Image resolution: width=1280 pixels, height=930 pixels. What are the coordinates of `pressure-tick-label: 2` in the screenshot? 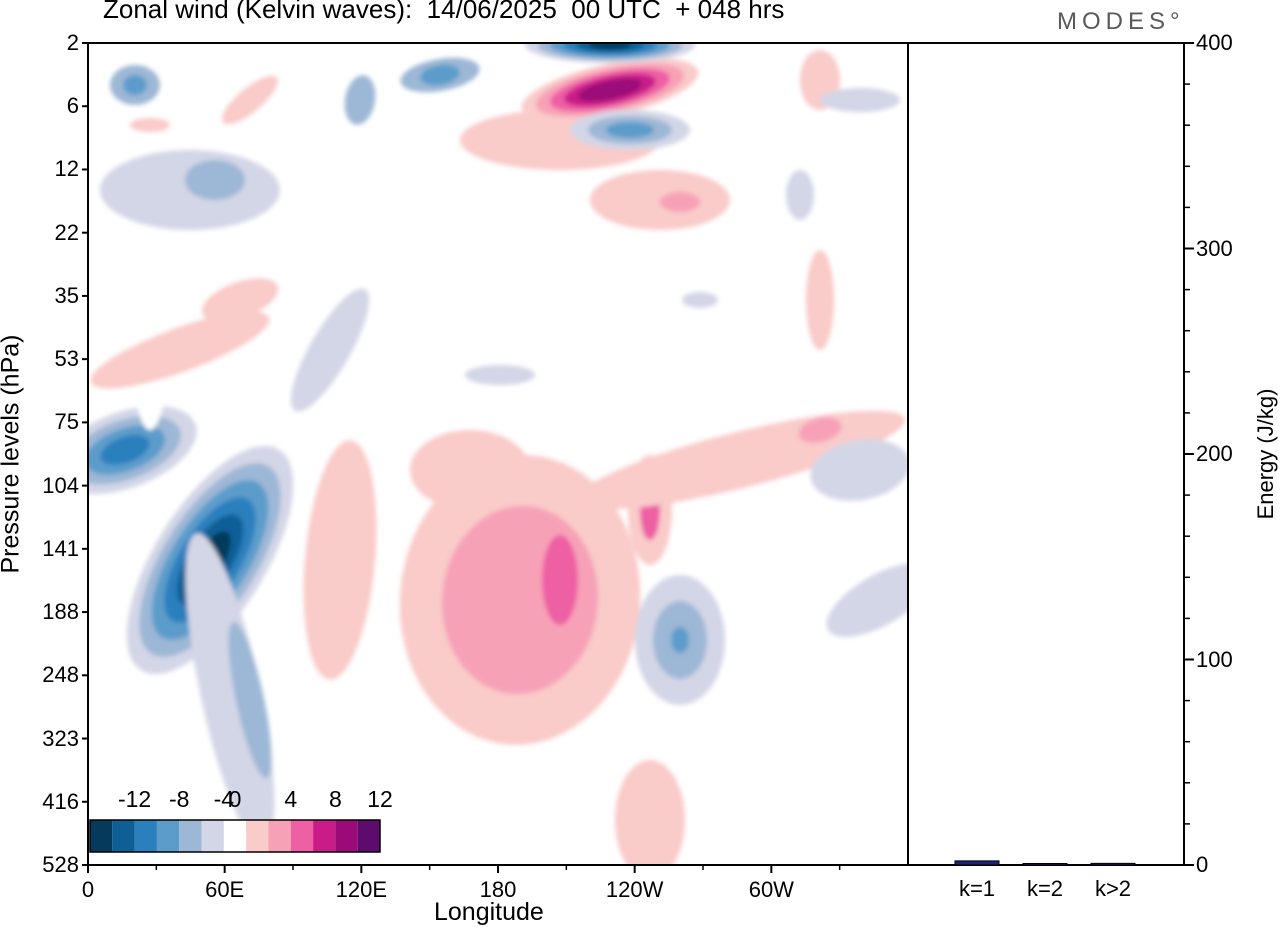 It's located at (72, 42).